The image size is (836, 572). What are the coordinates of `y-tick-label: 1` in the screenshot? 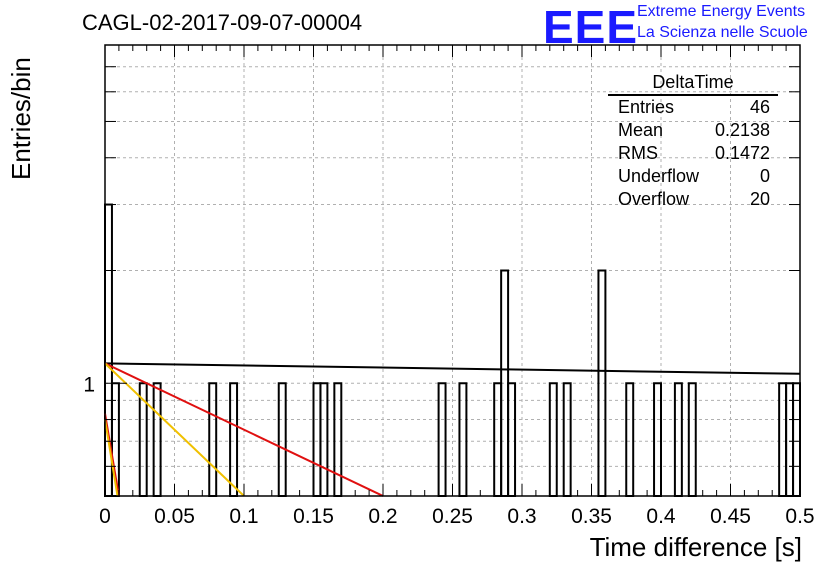 It's located at (89, 384).